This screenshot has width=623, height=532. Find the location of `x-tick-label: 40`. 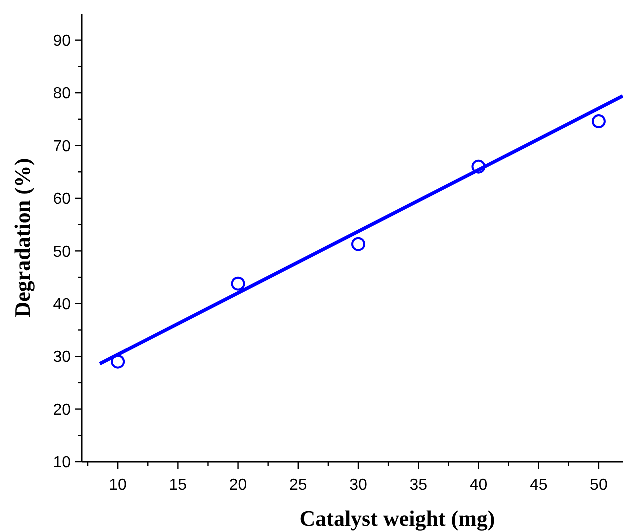

x-tick-label: 40 is located at coordinates (479, 485).